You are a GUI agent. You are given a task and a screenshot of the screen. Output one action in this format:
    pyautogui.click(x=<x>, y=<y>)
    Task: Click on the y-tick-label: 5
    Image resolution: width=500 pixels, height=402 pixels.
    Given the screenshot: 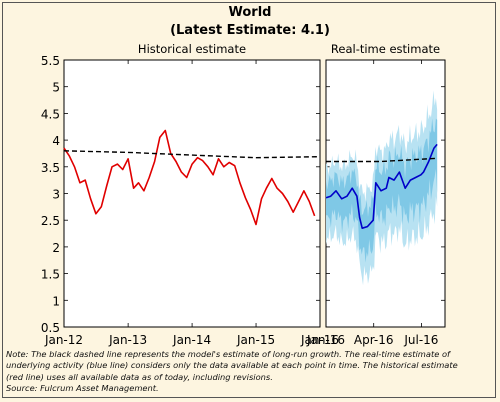 What is the action you would take?
    pyautogui.click(x=56, y=88)
    